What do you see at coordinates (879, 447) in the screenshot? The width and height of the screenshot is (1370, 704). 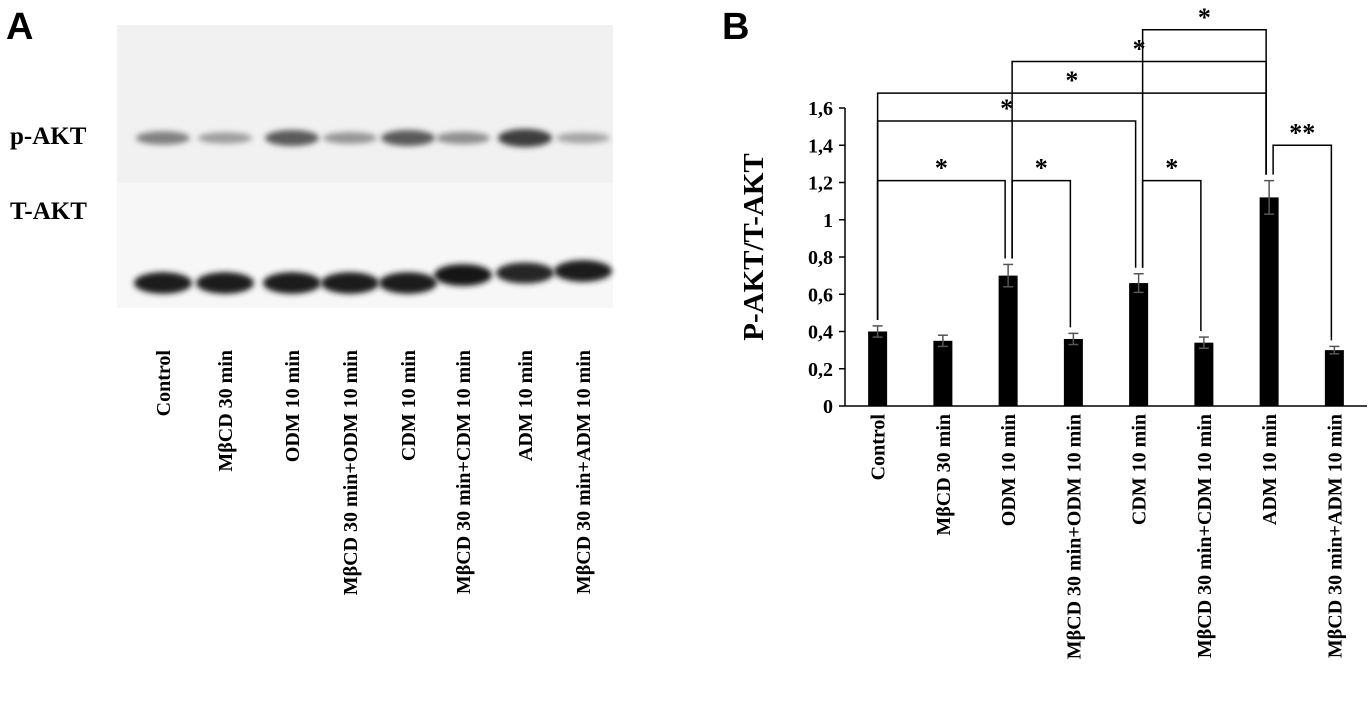 I see `x-tick-label: Control` at bounding box center [879, 447].